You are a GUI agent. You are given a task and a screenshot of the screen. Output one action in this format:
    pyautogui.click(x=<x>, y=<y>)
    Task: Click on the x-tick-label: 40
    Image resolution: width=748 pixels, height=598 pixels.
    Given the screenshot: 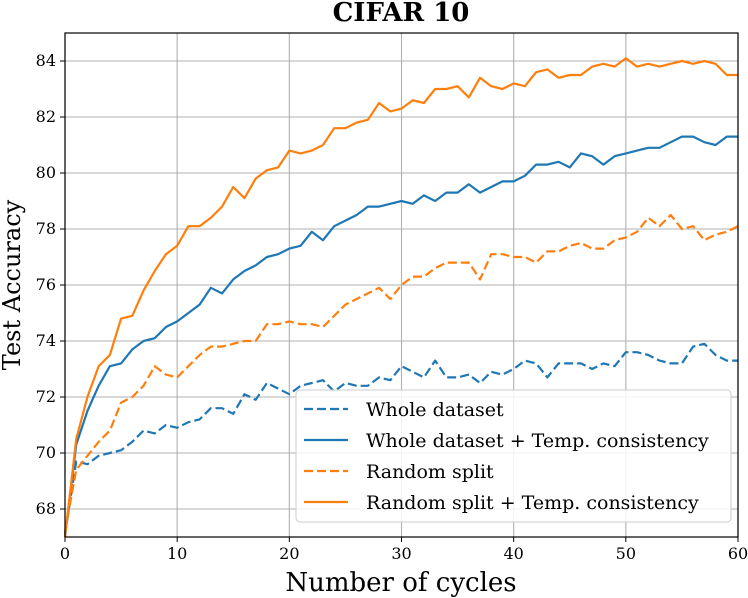 What is the action you would take?
    pyautogui.click(x=513, y=553)
    